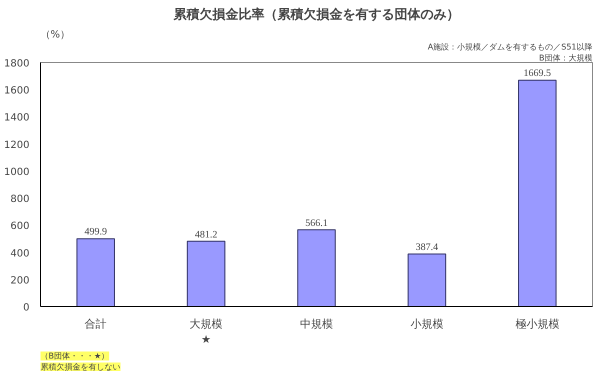 The height and width of the screenshot is (371, 600). What do you see at coordinates (80, 366) in the screenshot?
I see `text: 累積欠損金を有しない` at bounding box center [80, 366].